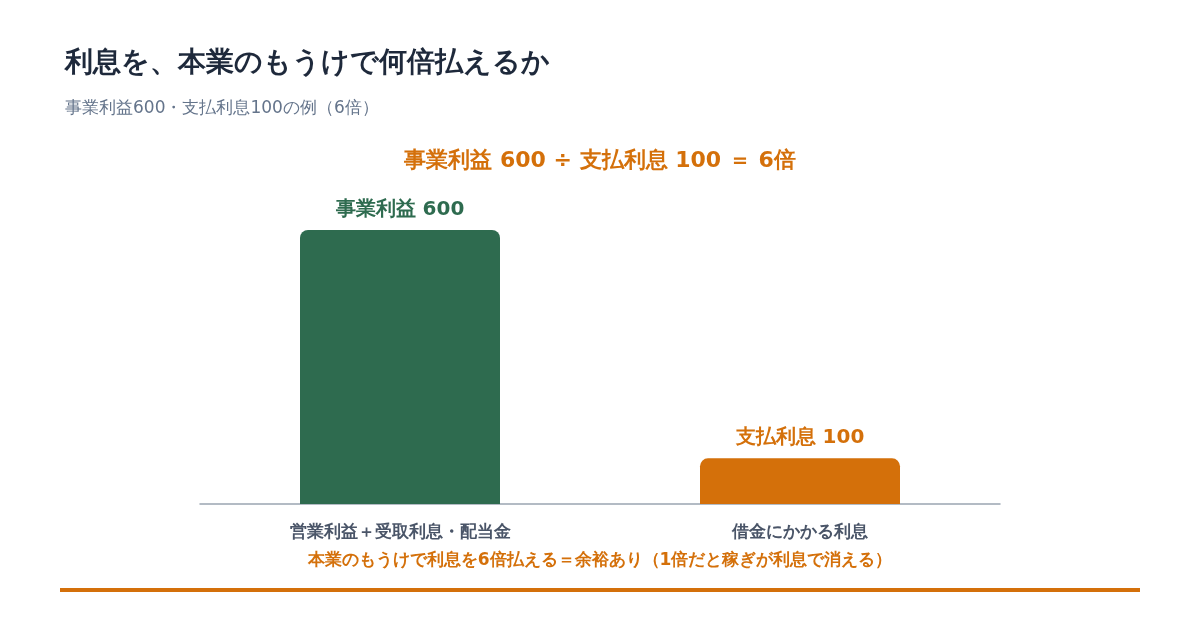 This screenshot has width=1200, height=630. Describe the element at coordinates (599, 159) in the screenshot. I see `text: 事業利益 600 ÷ 支払利息 100 ＝ 6倍` at that location.